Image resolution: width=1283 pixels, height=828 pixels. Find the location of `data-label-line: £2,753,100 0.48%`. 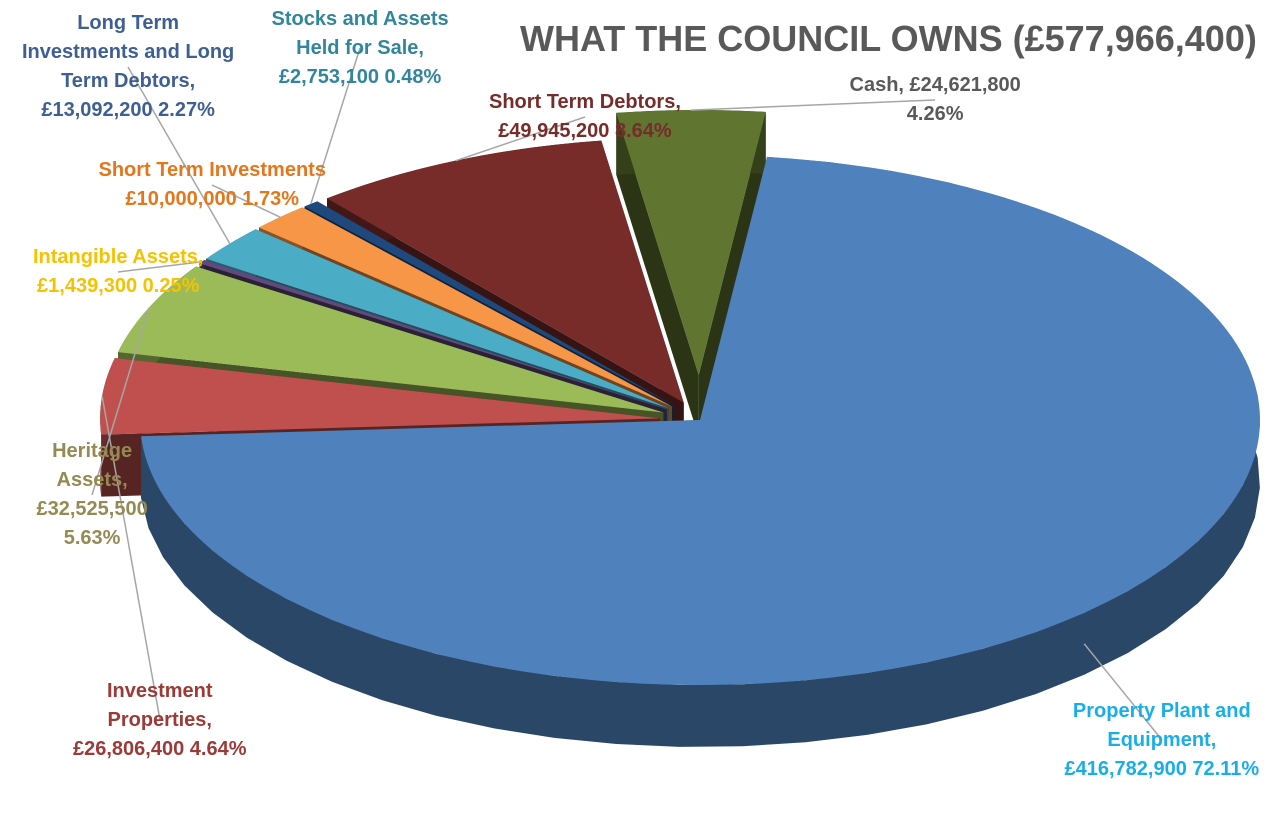

data-label-line: £2,753,100 0.48% is located at coordinates (360, 76).